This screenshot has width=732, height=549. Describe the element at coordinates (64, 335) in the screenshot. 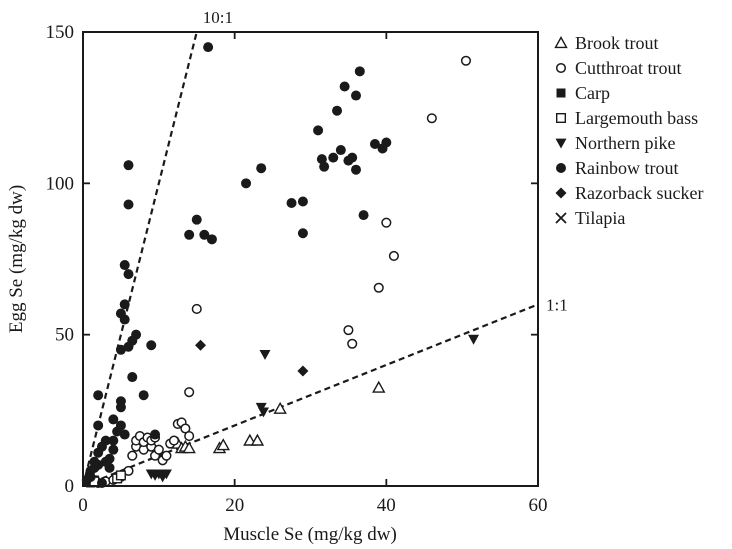

I see `y-tick-label: 50` at that location.